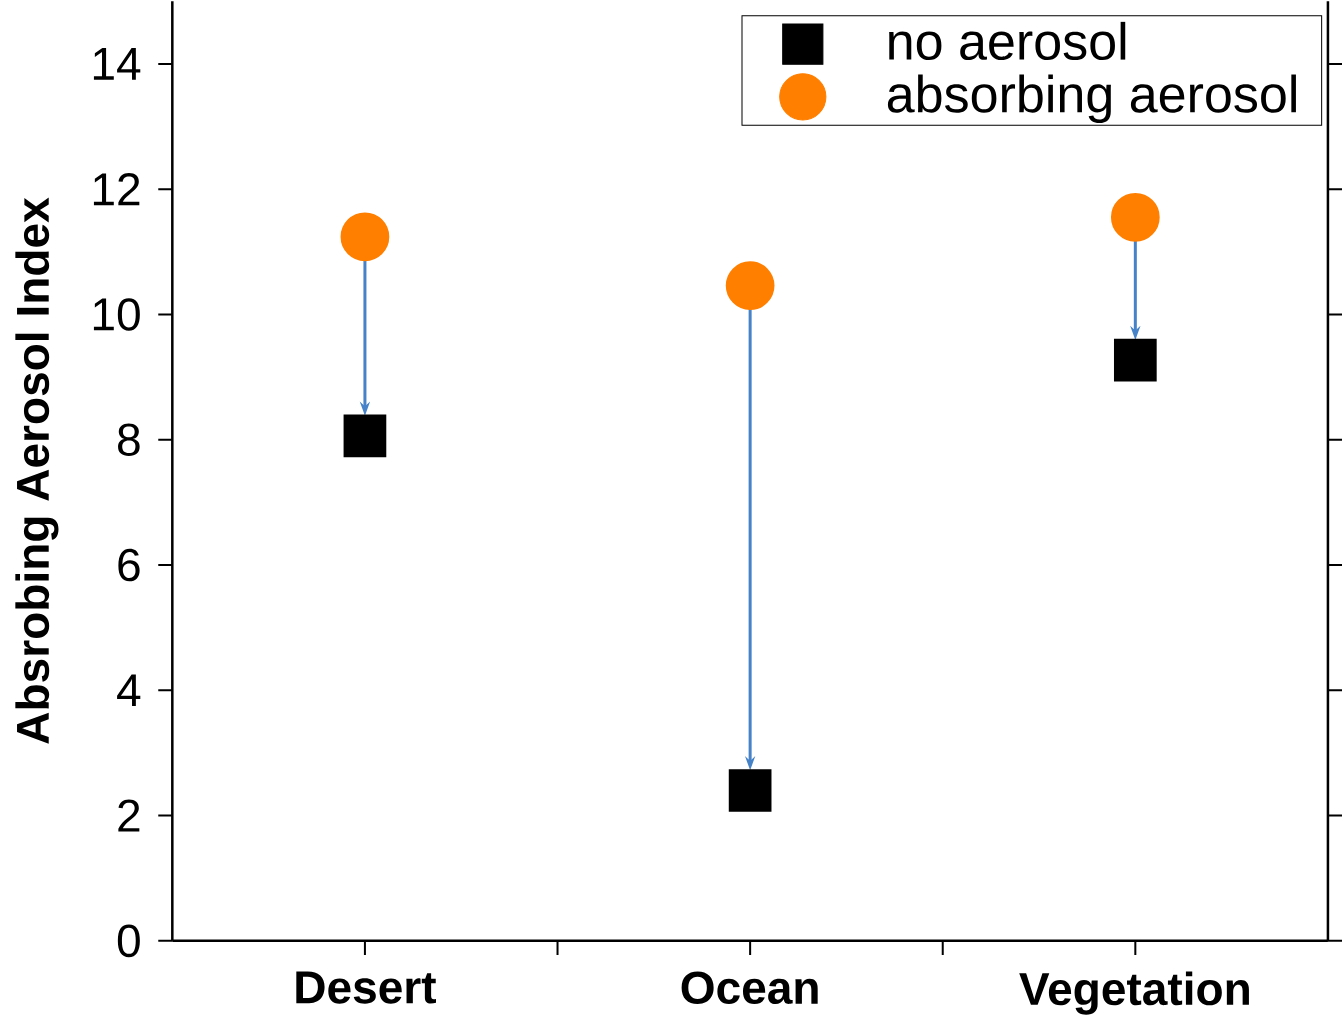 The width and height of the screenshot is (1343, 1030). Describe the element at coordinates (117, 64) in the screenshot. I see `y-tick-label: 14` at that location.